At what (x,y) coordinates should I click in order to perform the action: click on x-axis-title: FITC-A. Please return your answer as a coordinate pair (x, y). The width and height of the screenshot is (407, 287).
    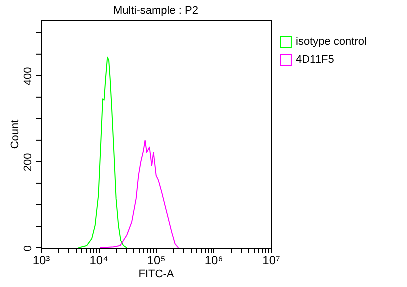
    Looking at the image, I should click on (156, 274).